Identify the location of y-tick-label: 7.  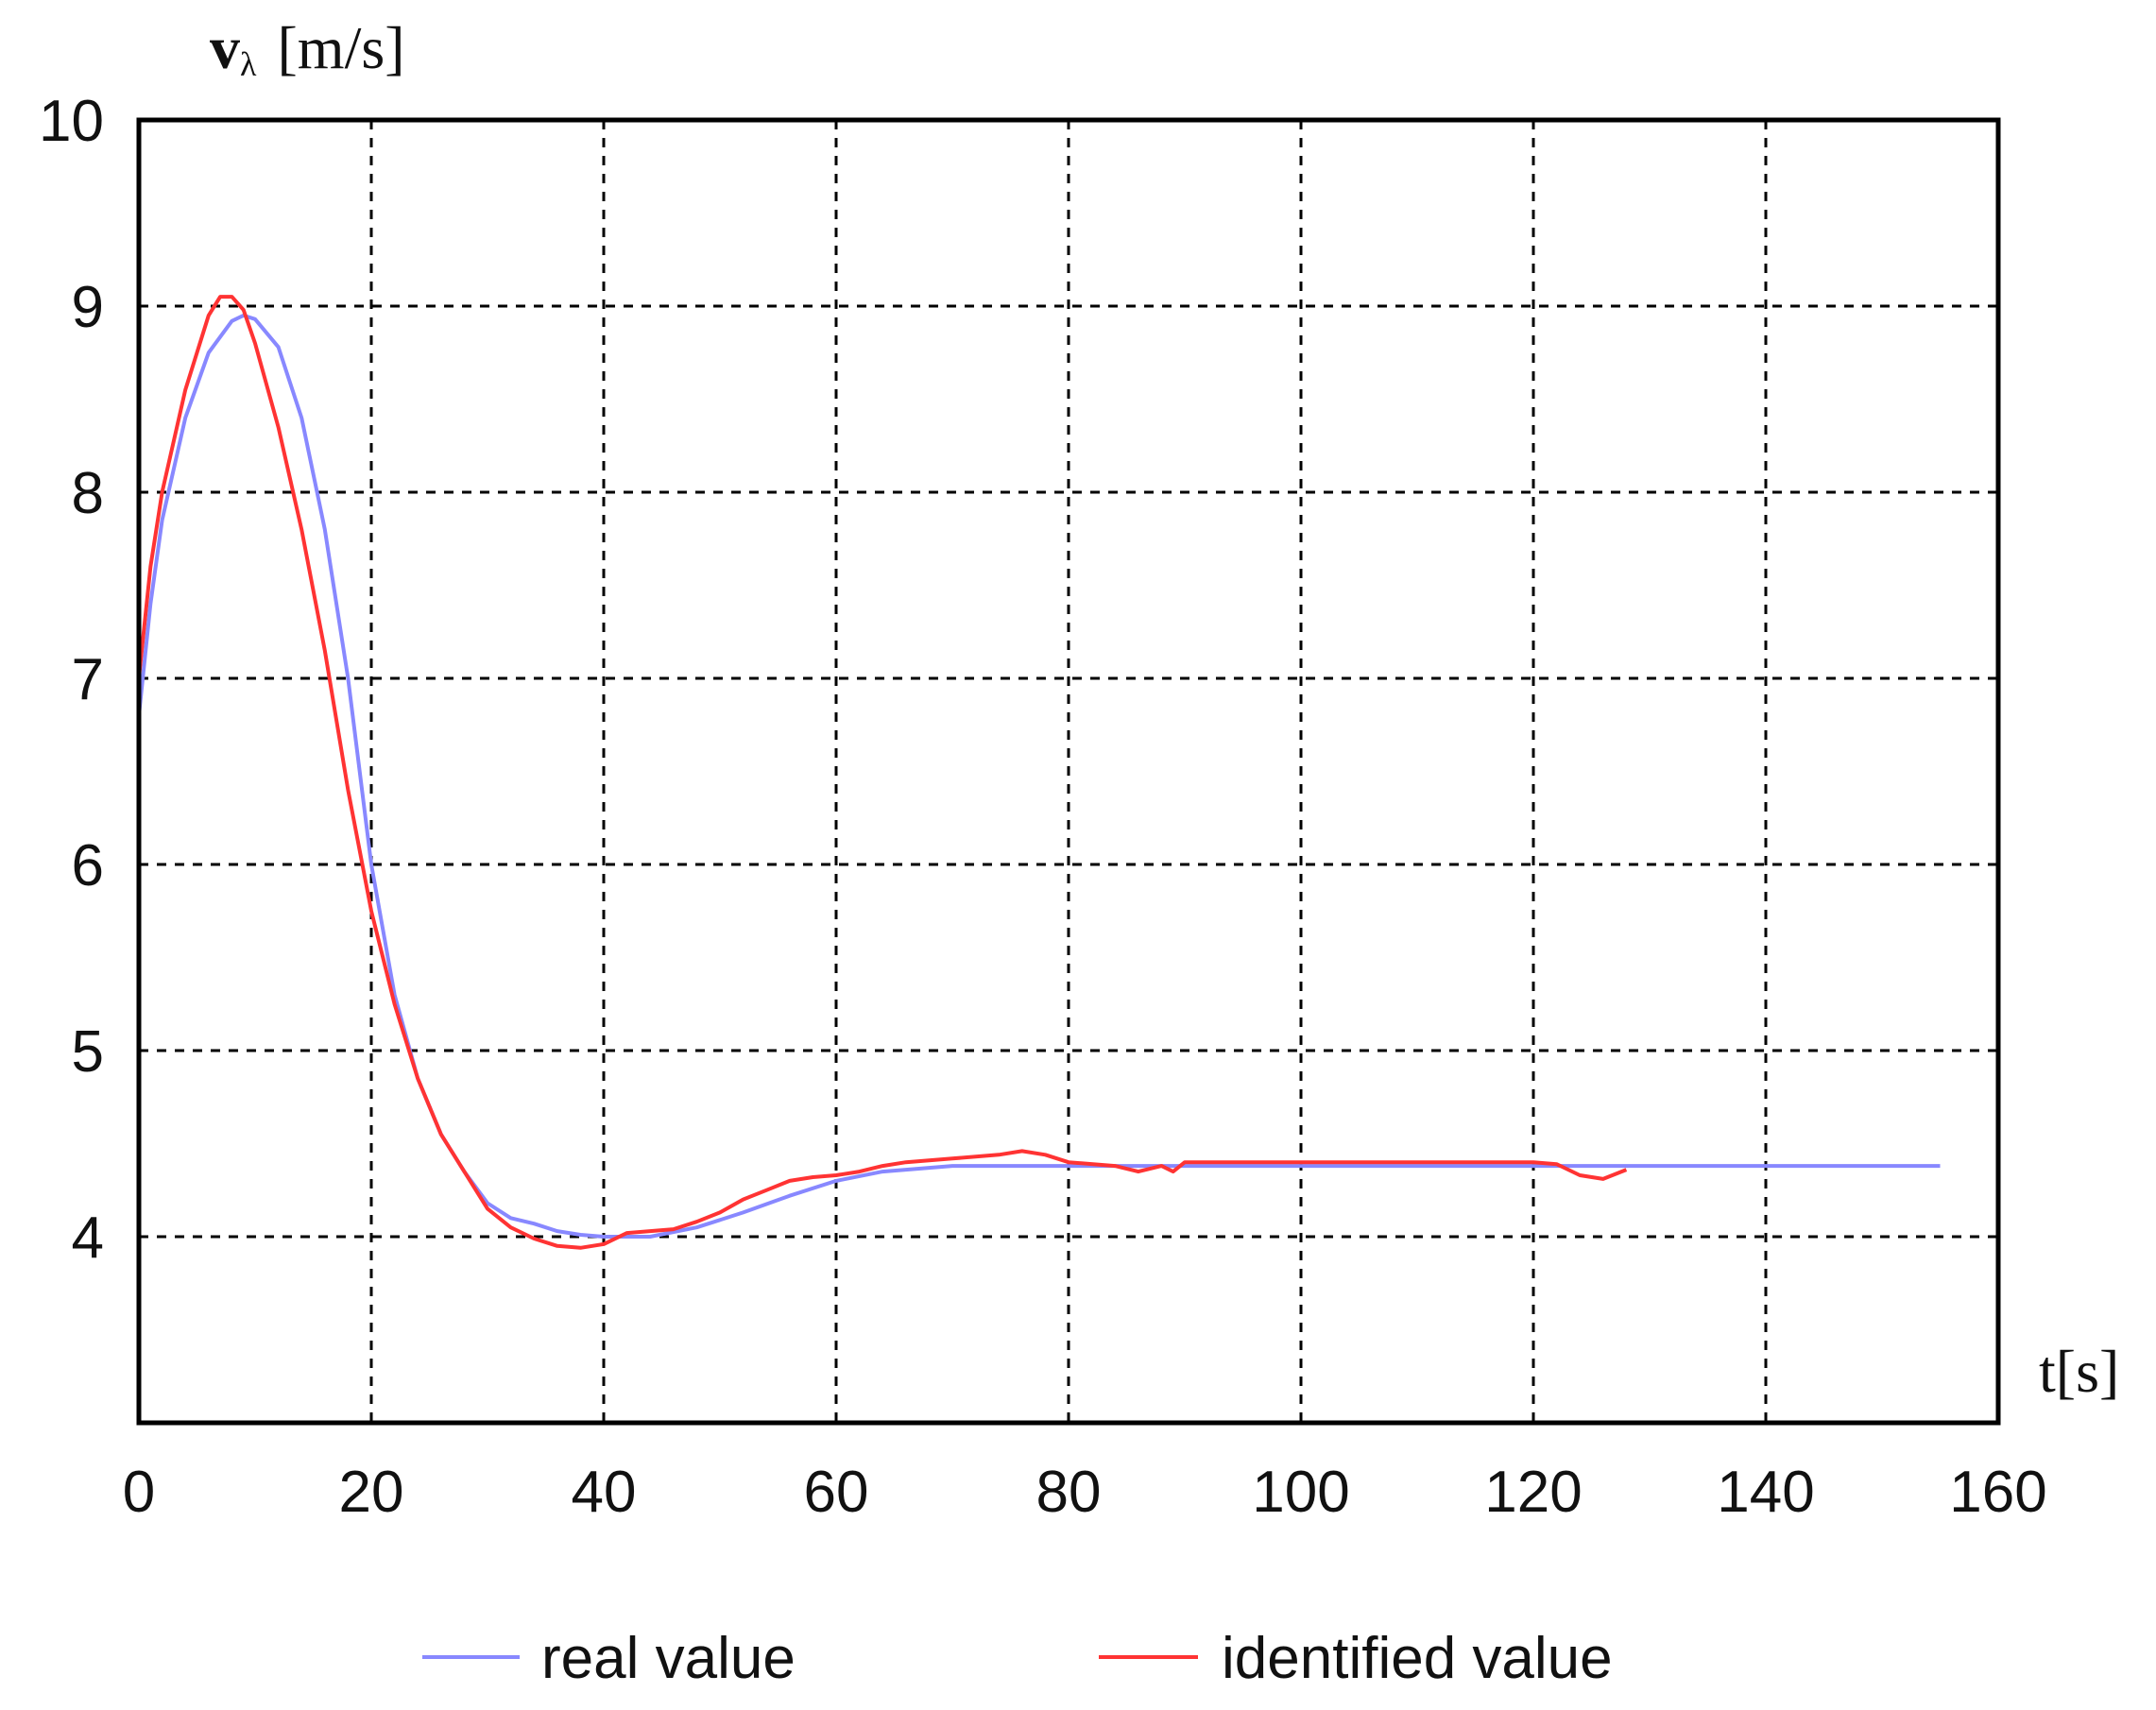
(88, 680).